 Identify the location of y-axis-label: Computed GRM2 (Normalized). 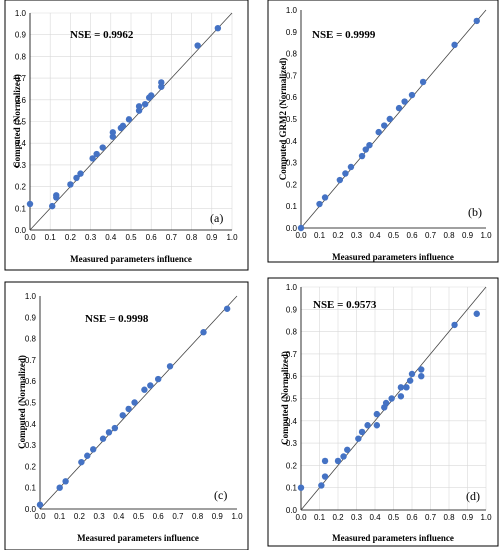
(283, 119).